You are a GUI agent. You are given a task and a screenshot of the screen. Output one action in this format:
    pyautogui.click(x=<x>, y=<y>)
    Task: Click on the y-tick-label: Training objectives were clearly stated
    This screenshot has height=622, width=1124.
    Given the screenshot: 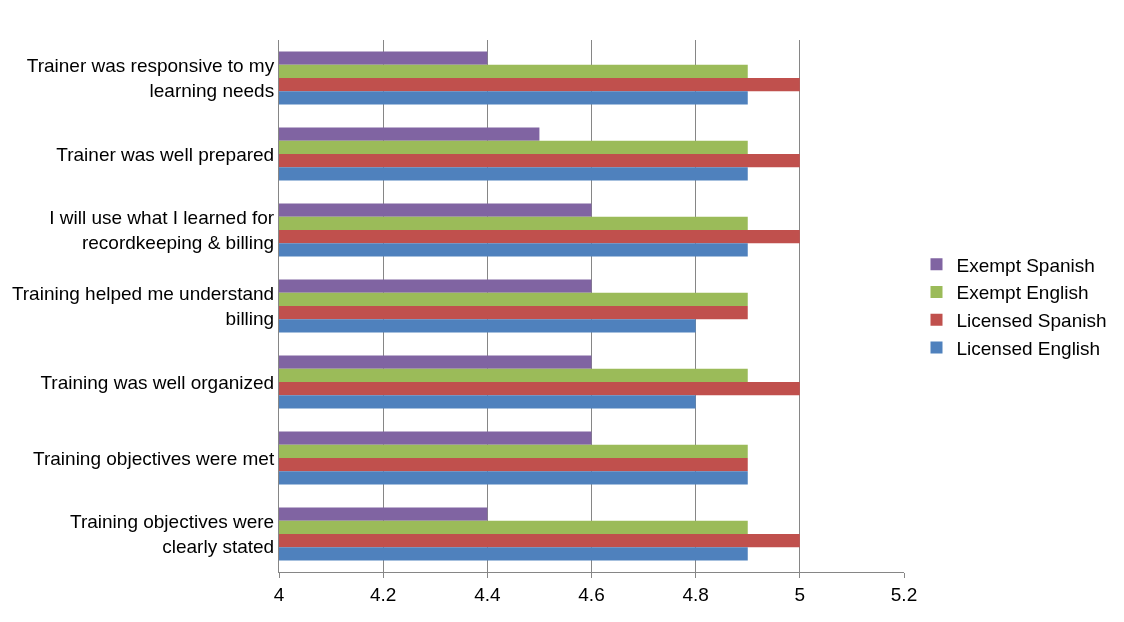 What is the action you would take?
    pyautogui.click(x=172, y=534)
    